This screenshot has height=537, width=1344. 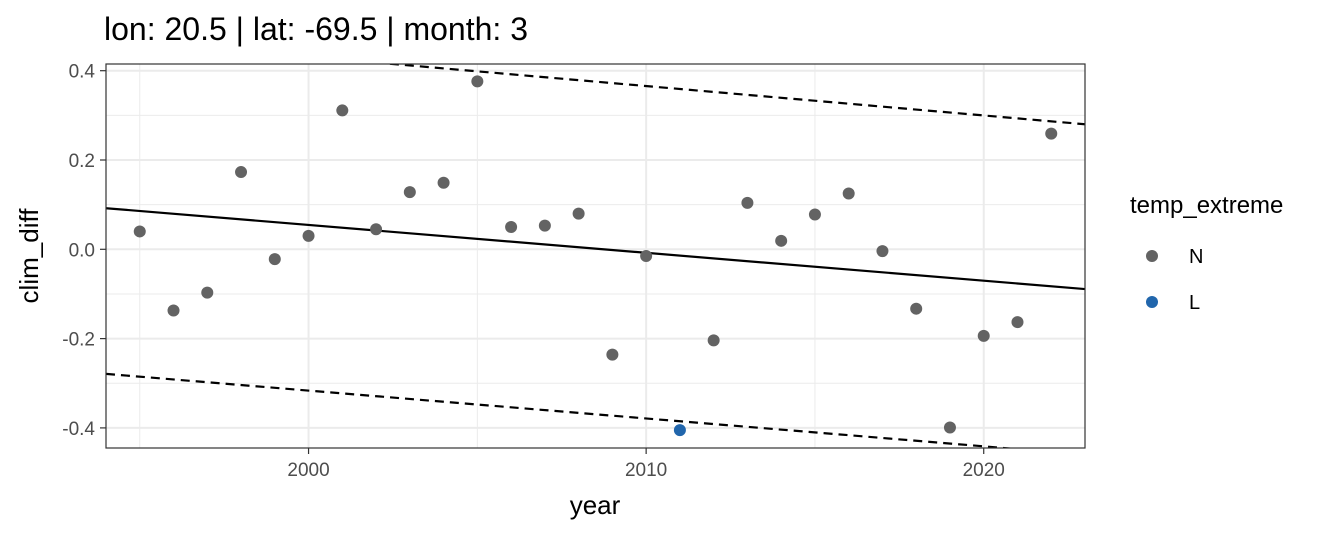 What do you see at coordinates (1206, 205) in the screenshot?
I see `legend-title: temp_extreme` at bounding box center [1206, 205].